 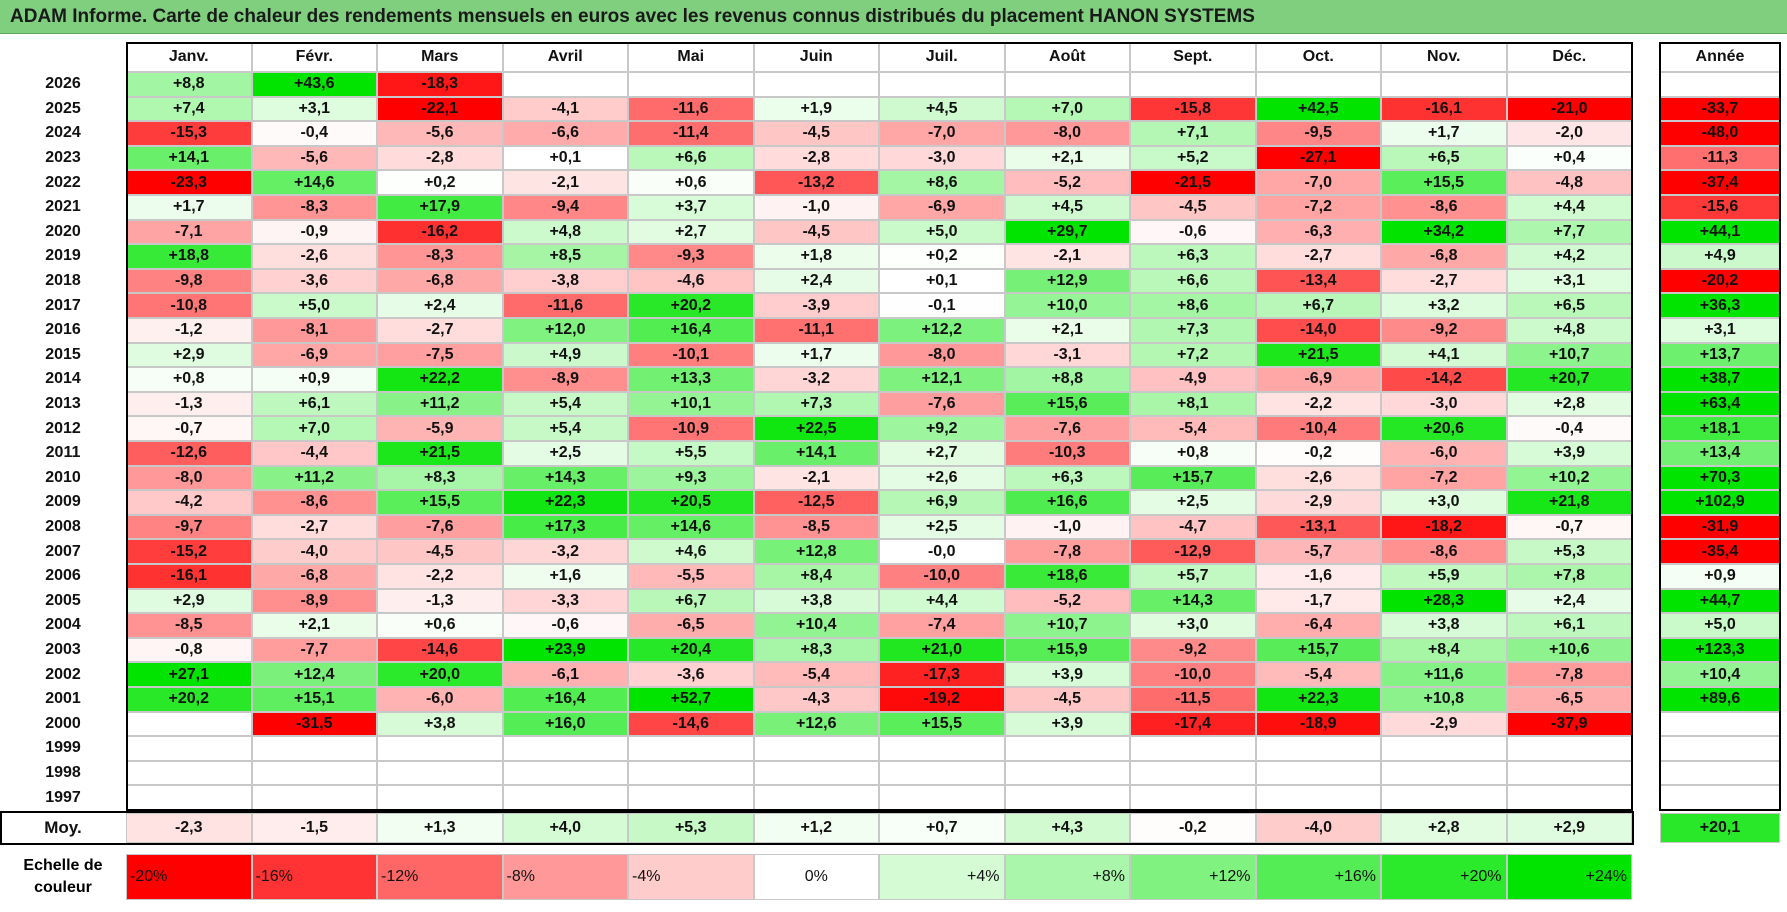 What do you see at coordinates (189, 453) in the screenshot?
I see `heat-cell-2011-1: -12,6` at bounding box center [189, 453].